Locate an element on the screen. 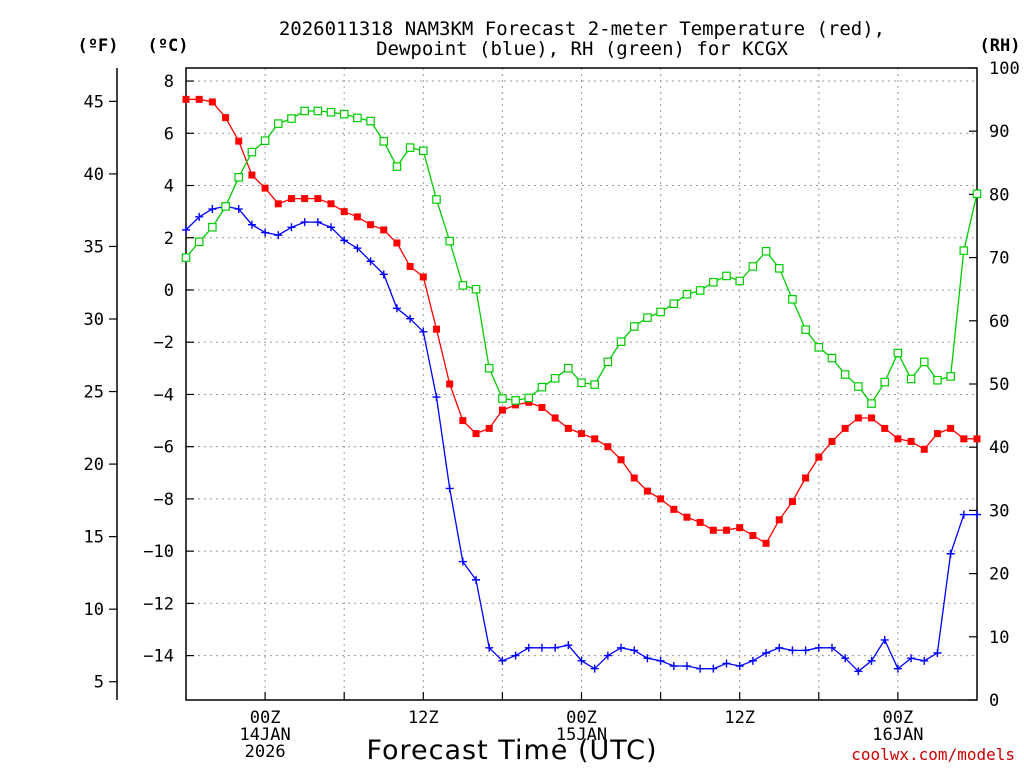  rh-tick-label: 0 is located at coordinates (994, 701).